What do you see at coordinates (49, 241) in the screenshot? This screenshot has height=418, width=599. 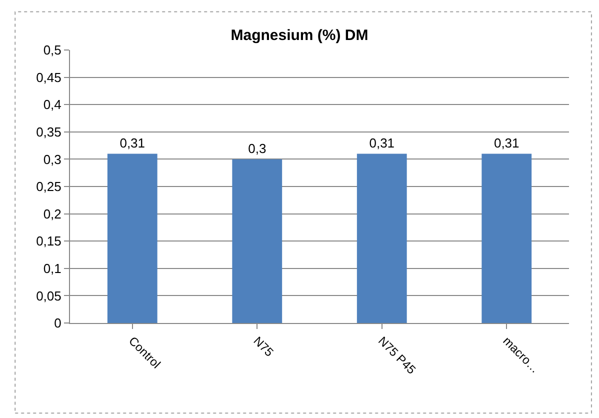 I see `y-tick-label: 0,15` at bounding box center [49, 241].